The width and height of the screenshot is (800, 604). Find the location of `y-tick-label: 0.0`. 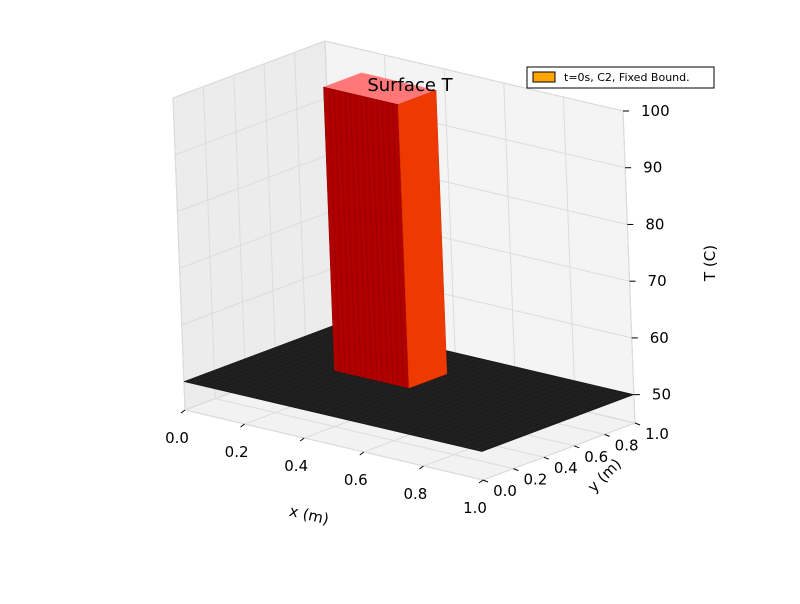

y-tick-label: 0.0 is located at coordinates (505, 491).